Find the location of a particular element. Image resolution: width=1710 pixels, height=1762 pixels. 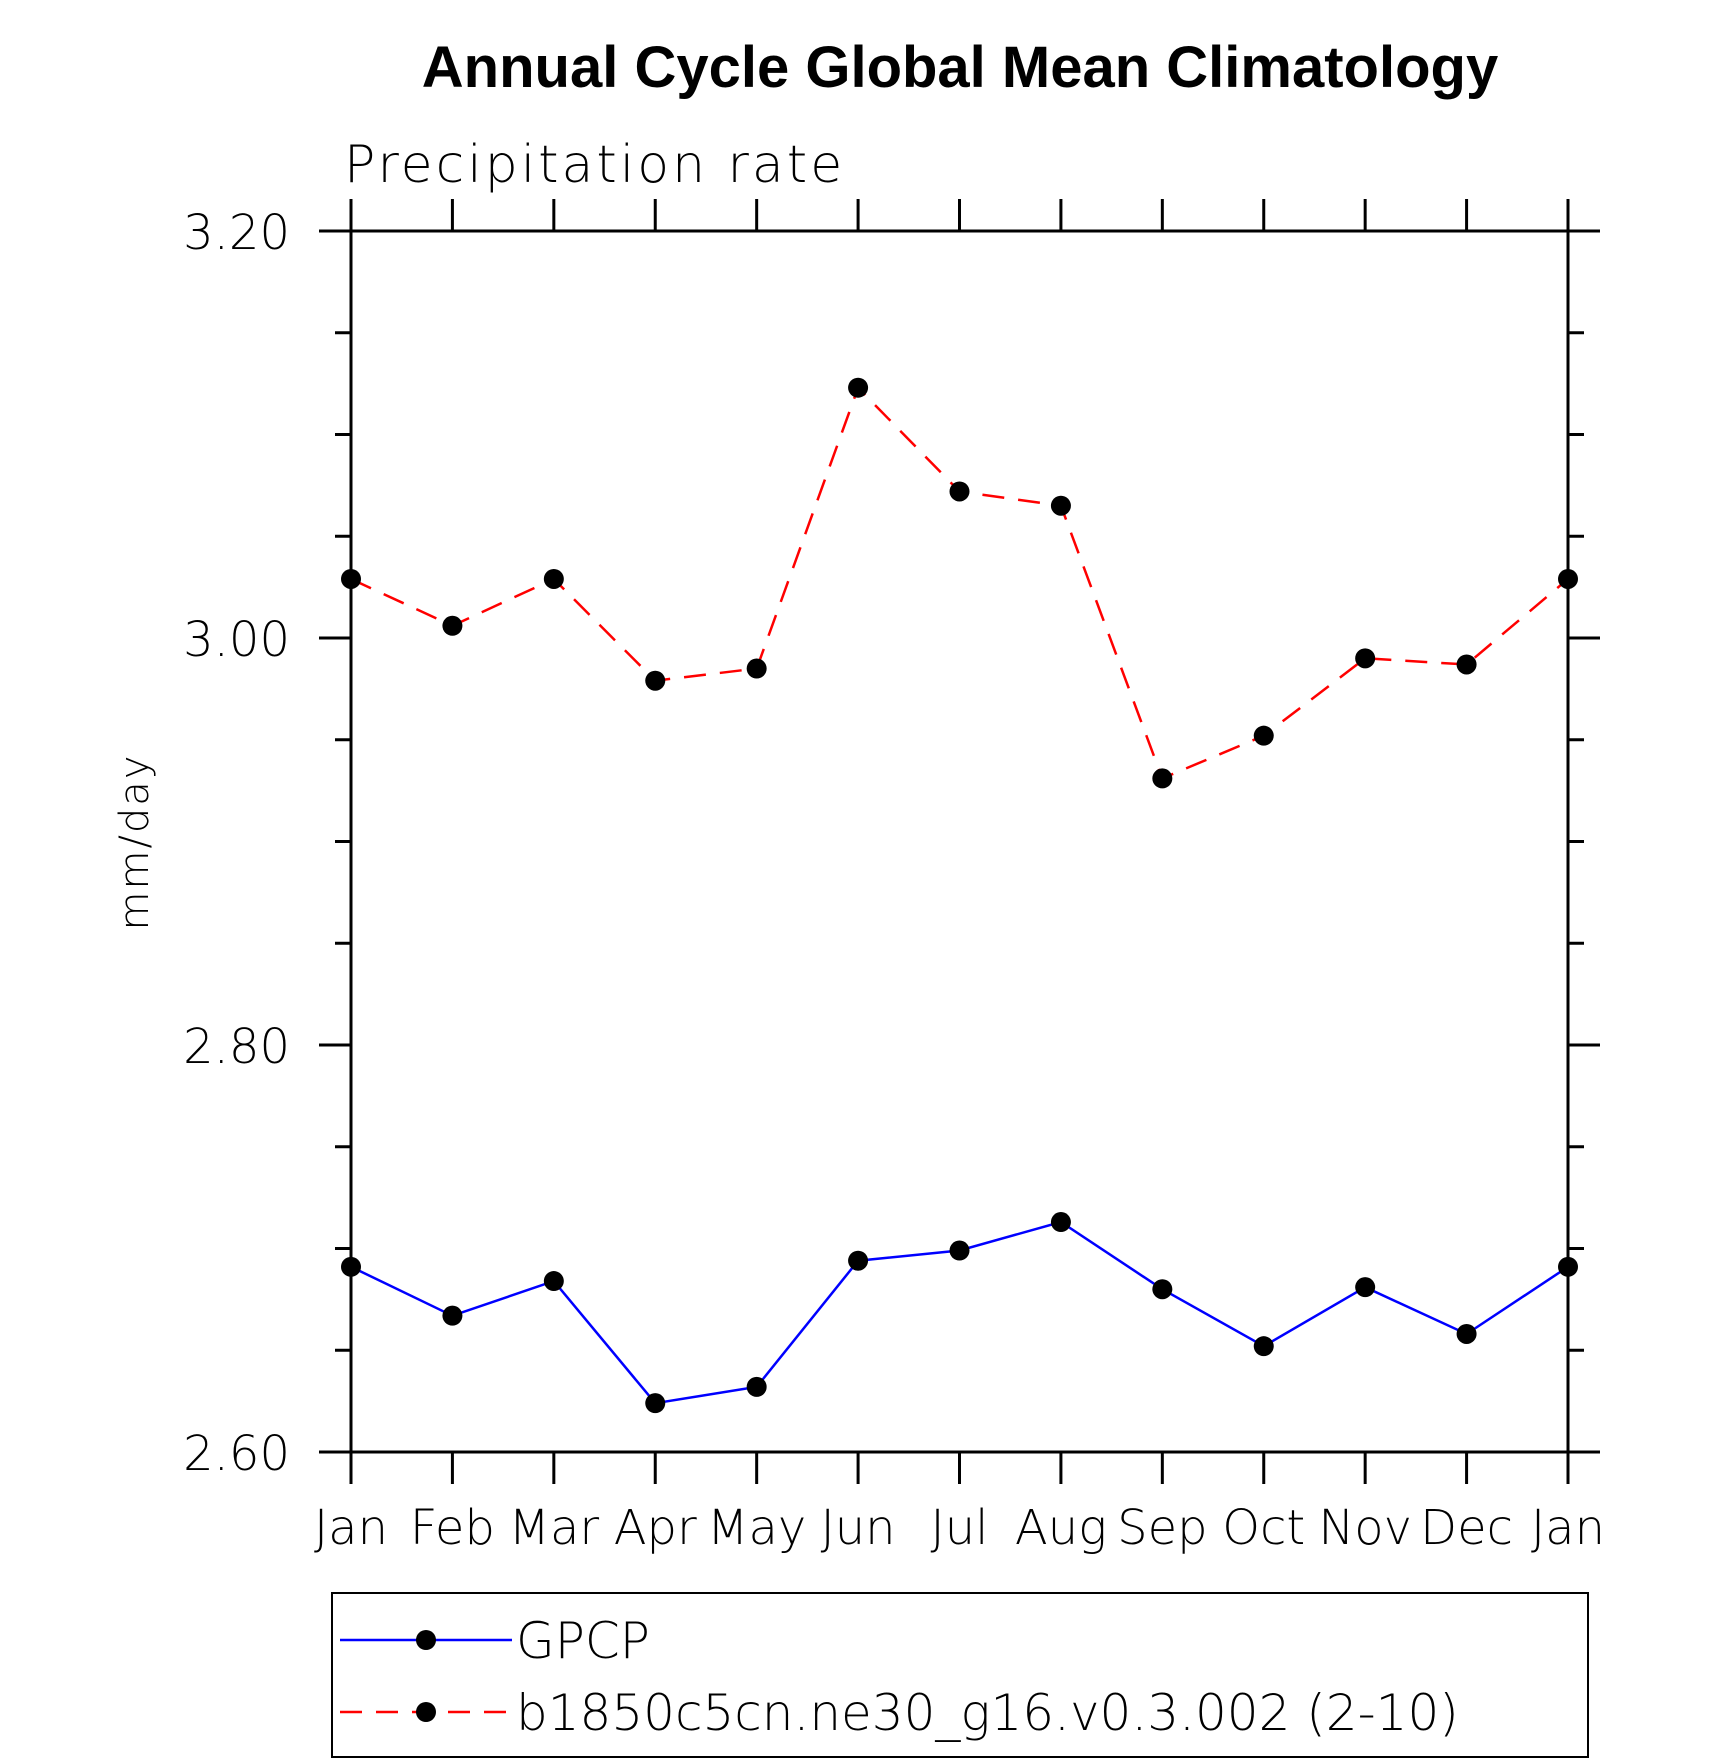

chart-subtitle: Precipitation rate is located at coordinates (594, 165).